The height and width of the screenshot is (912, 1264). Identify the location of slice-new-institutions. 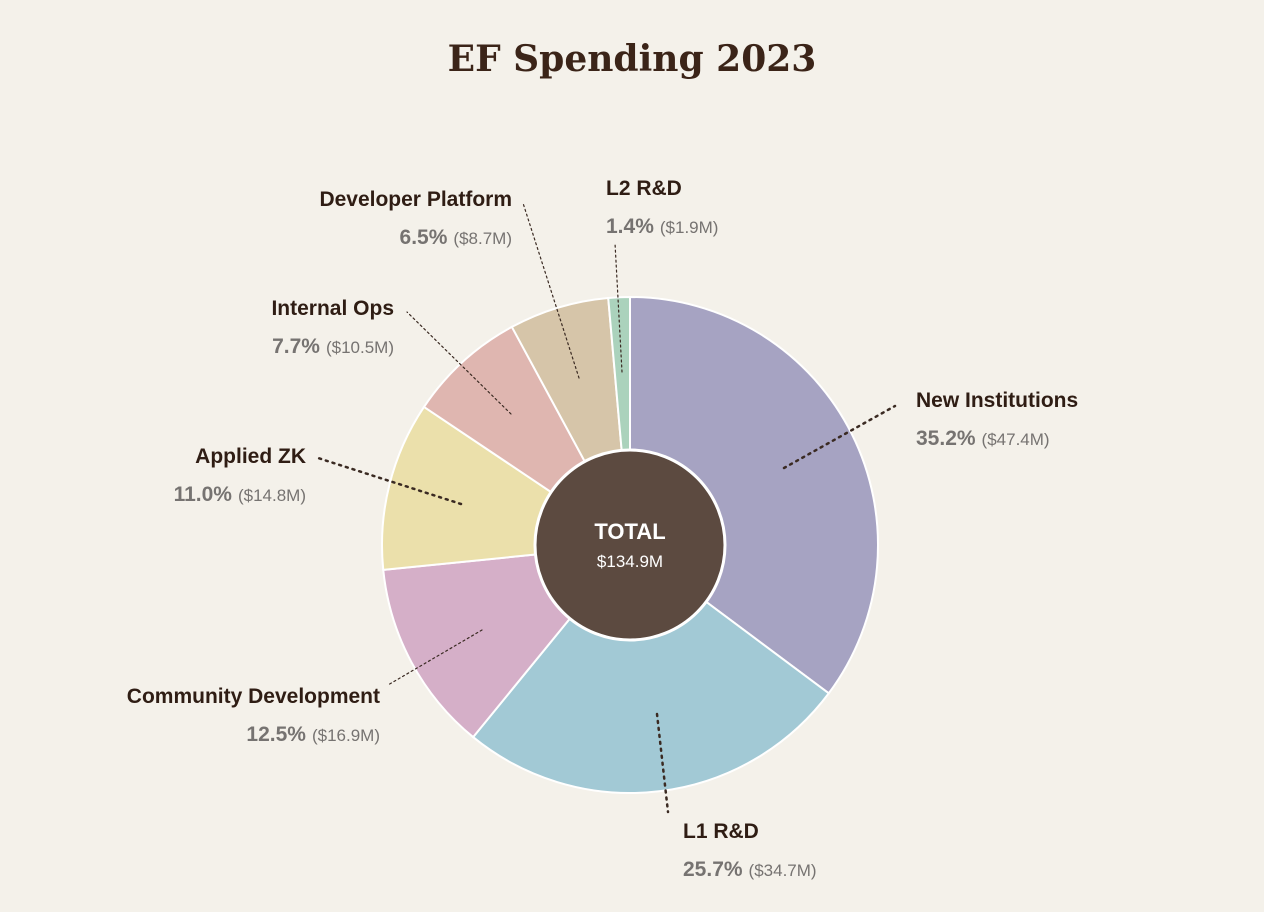
(754, 495).